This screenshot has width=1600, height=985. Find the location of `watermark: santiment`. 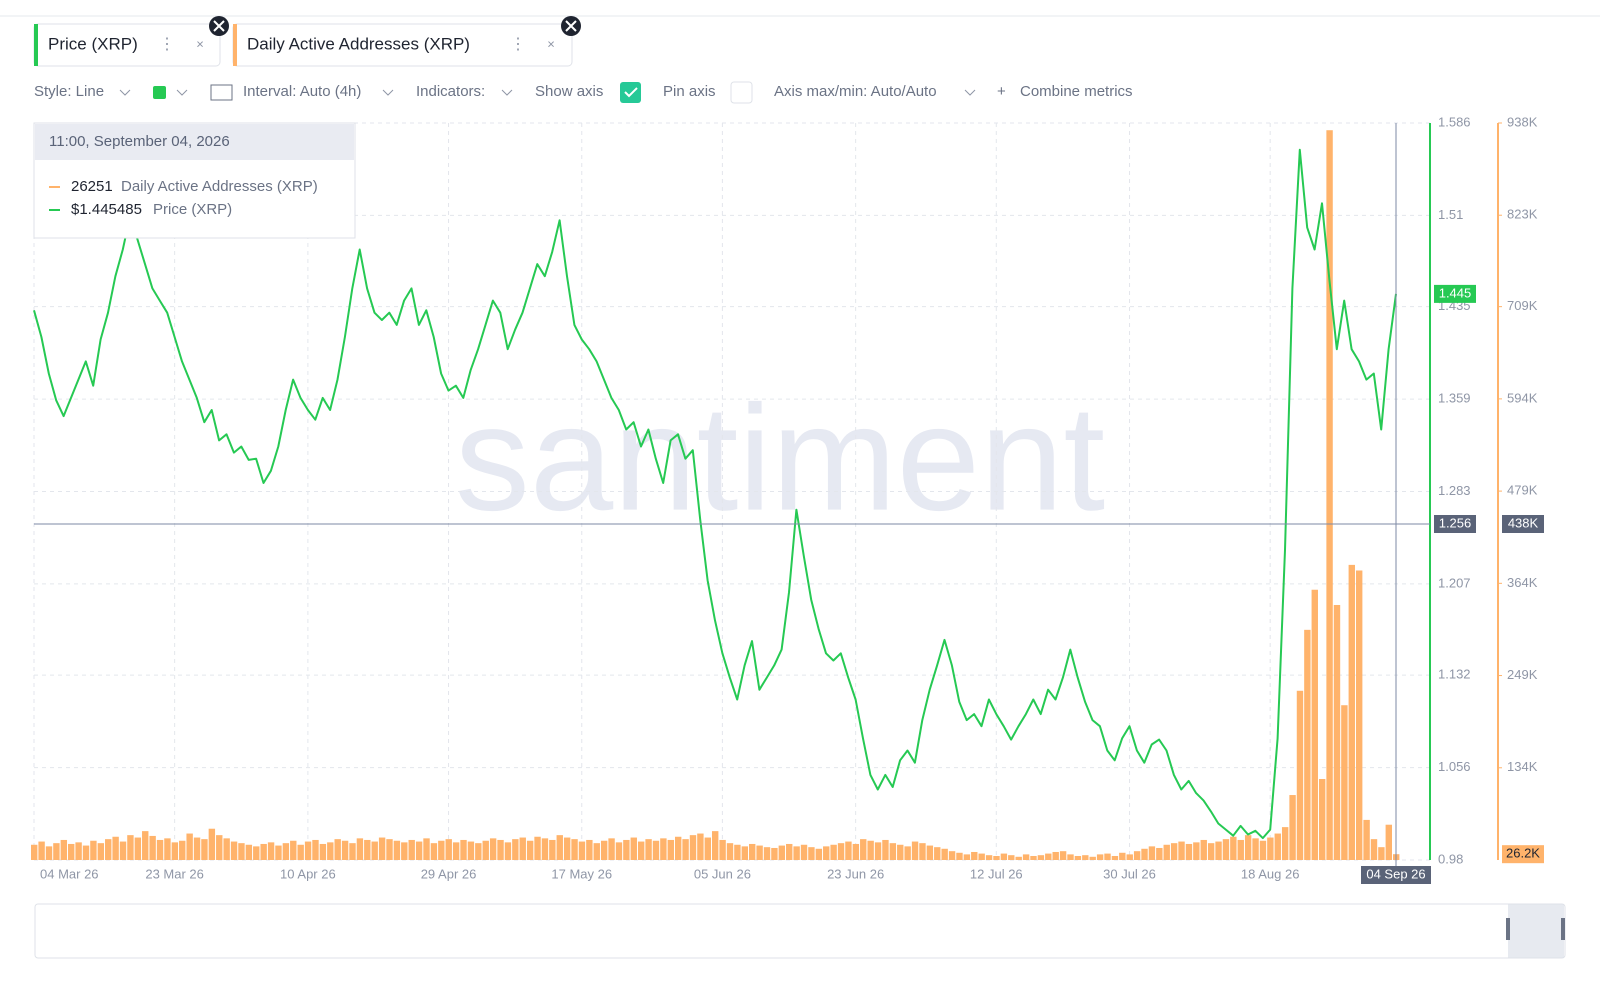

watermark: santiment is located at coordinates (780, 458).